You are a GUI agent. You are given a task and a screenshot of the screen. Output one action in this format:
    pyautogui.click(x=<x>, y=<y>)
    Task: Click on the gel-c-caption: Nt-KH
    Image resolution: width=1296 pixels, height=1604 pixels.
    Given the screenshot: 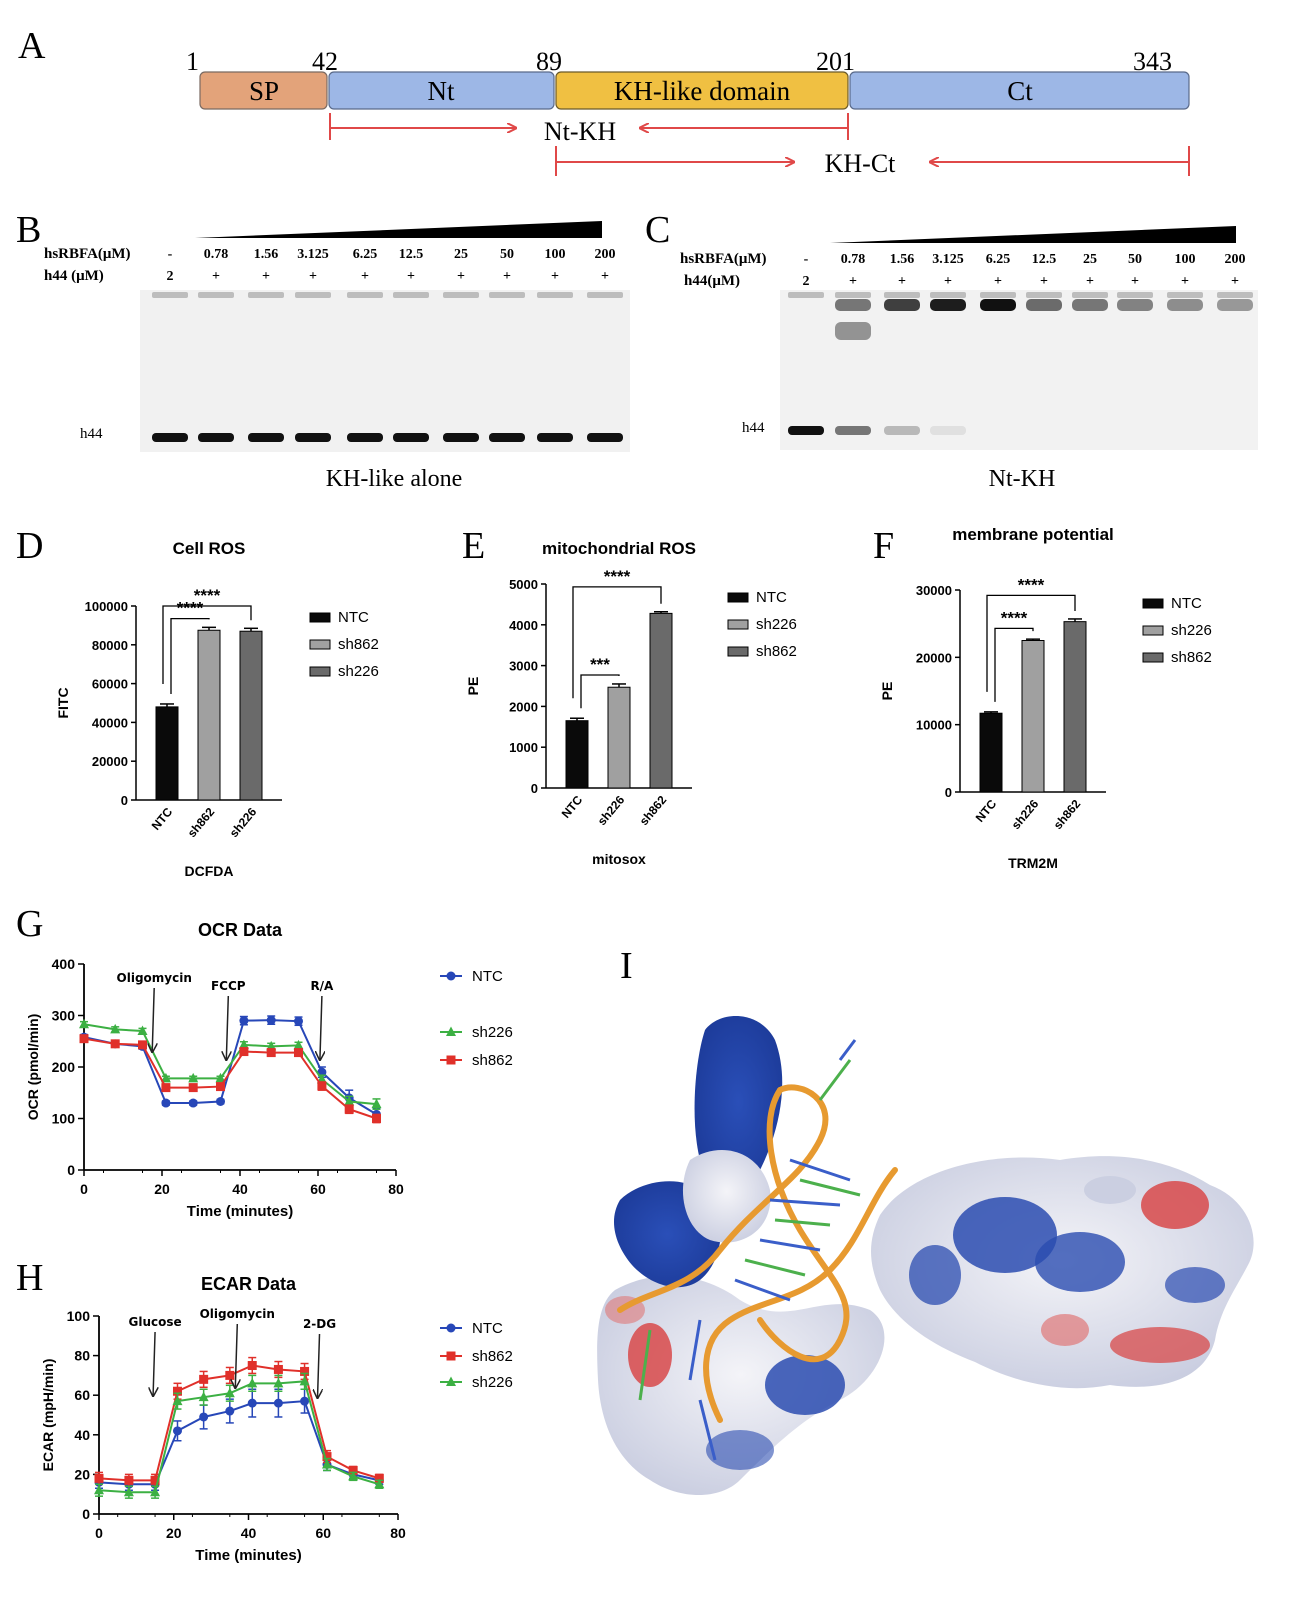 What is the action you would take?
    pyautogui.click(x=1022, y=479)
    